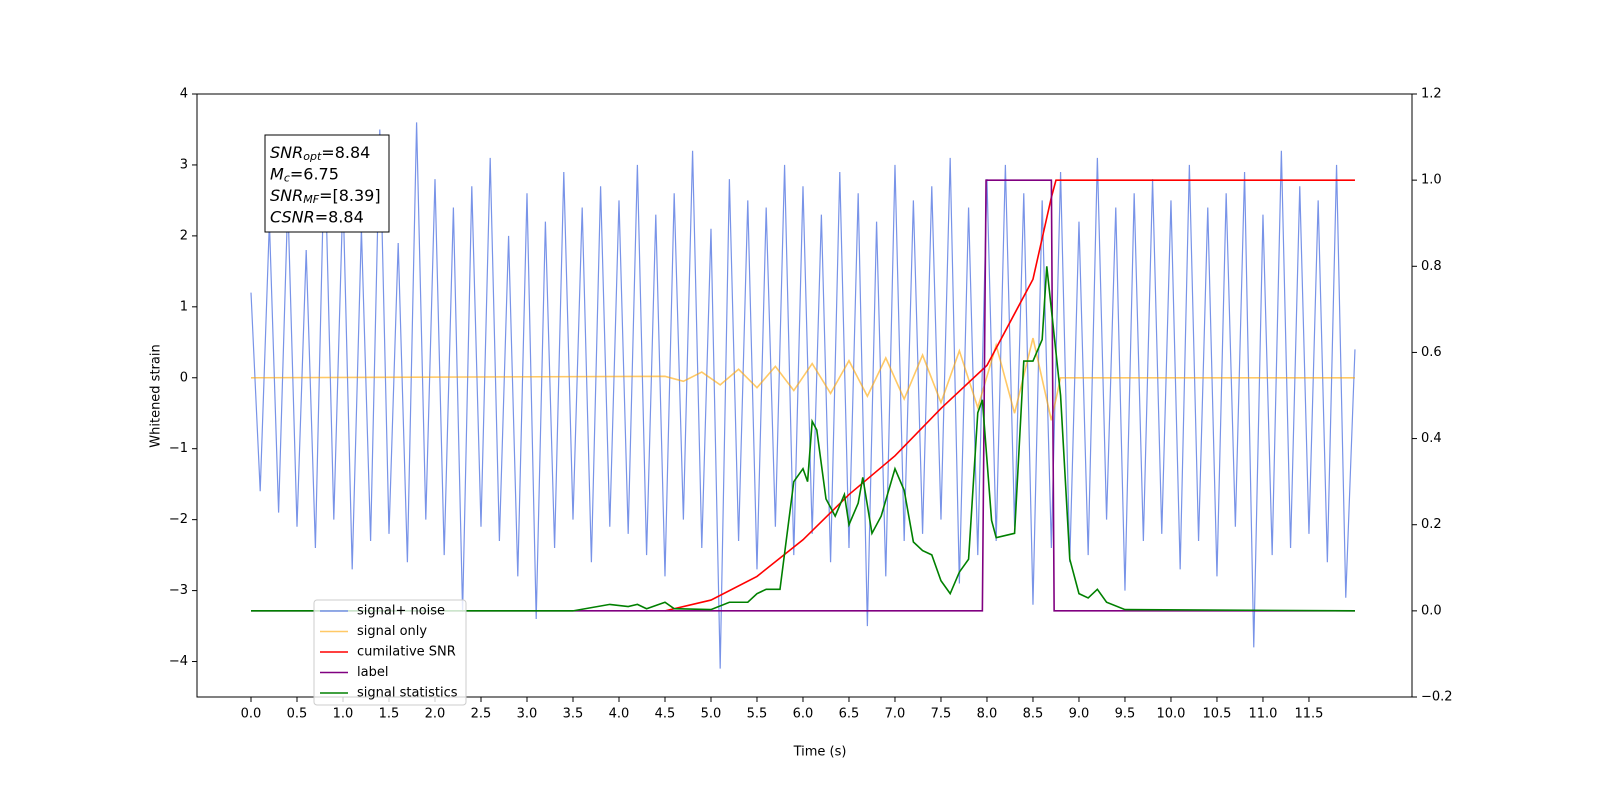 The width and height of the screenshot is (1600, 800). Describe the element at coordinates (372, 672) in the screenshot. I see `legend-label: label` at that location.